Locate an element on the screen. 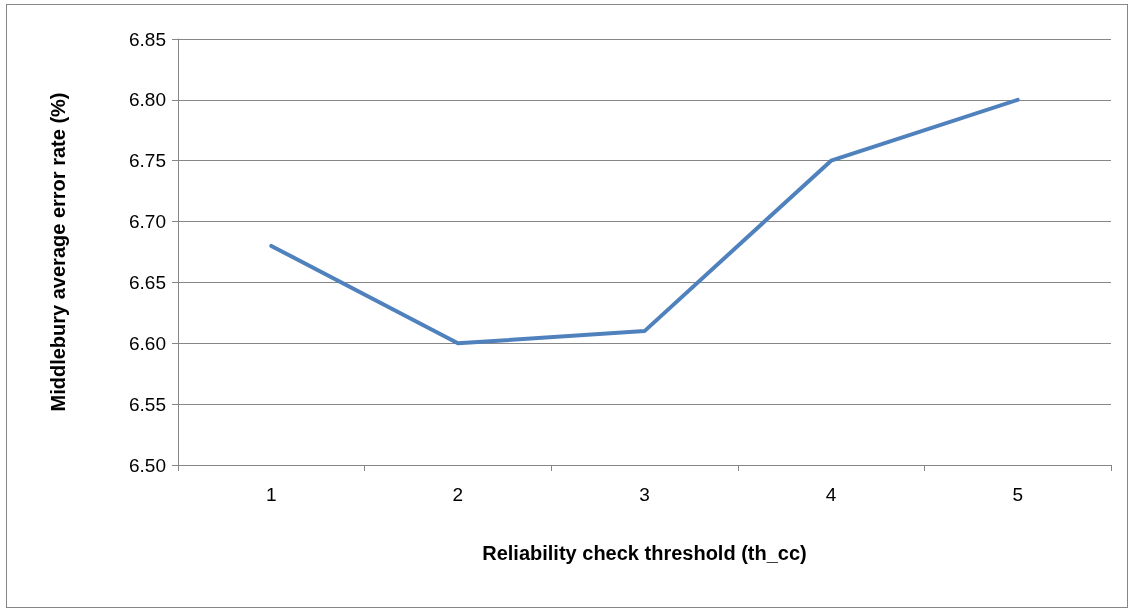 Image resolution: width=1134 pixels, height=614 pixels. x-axis-title: Reliability check threshold (th_cc) is located at coordinates (644, 553).